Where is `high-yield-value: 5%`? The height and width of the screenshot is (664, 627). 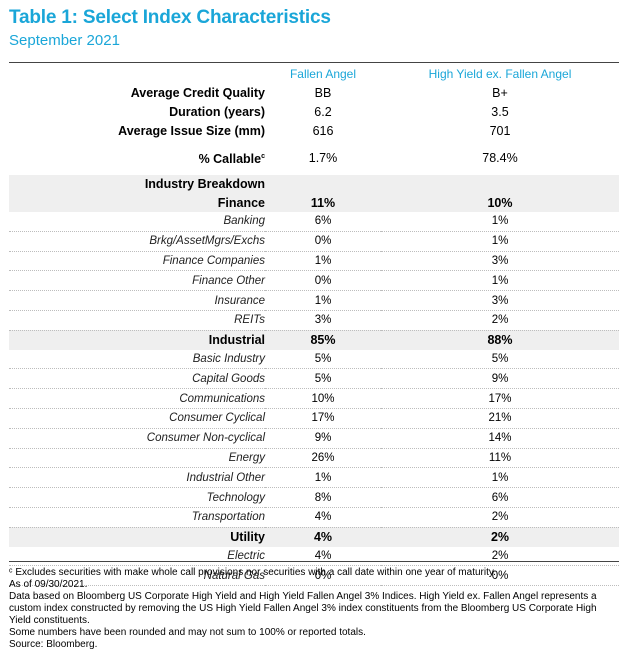
high-yield-value: 5% is located at coordinates (500, 359).